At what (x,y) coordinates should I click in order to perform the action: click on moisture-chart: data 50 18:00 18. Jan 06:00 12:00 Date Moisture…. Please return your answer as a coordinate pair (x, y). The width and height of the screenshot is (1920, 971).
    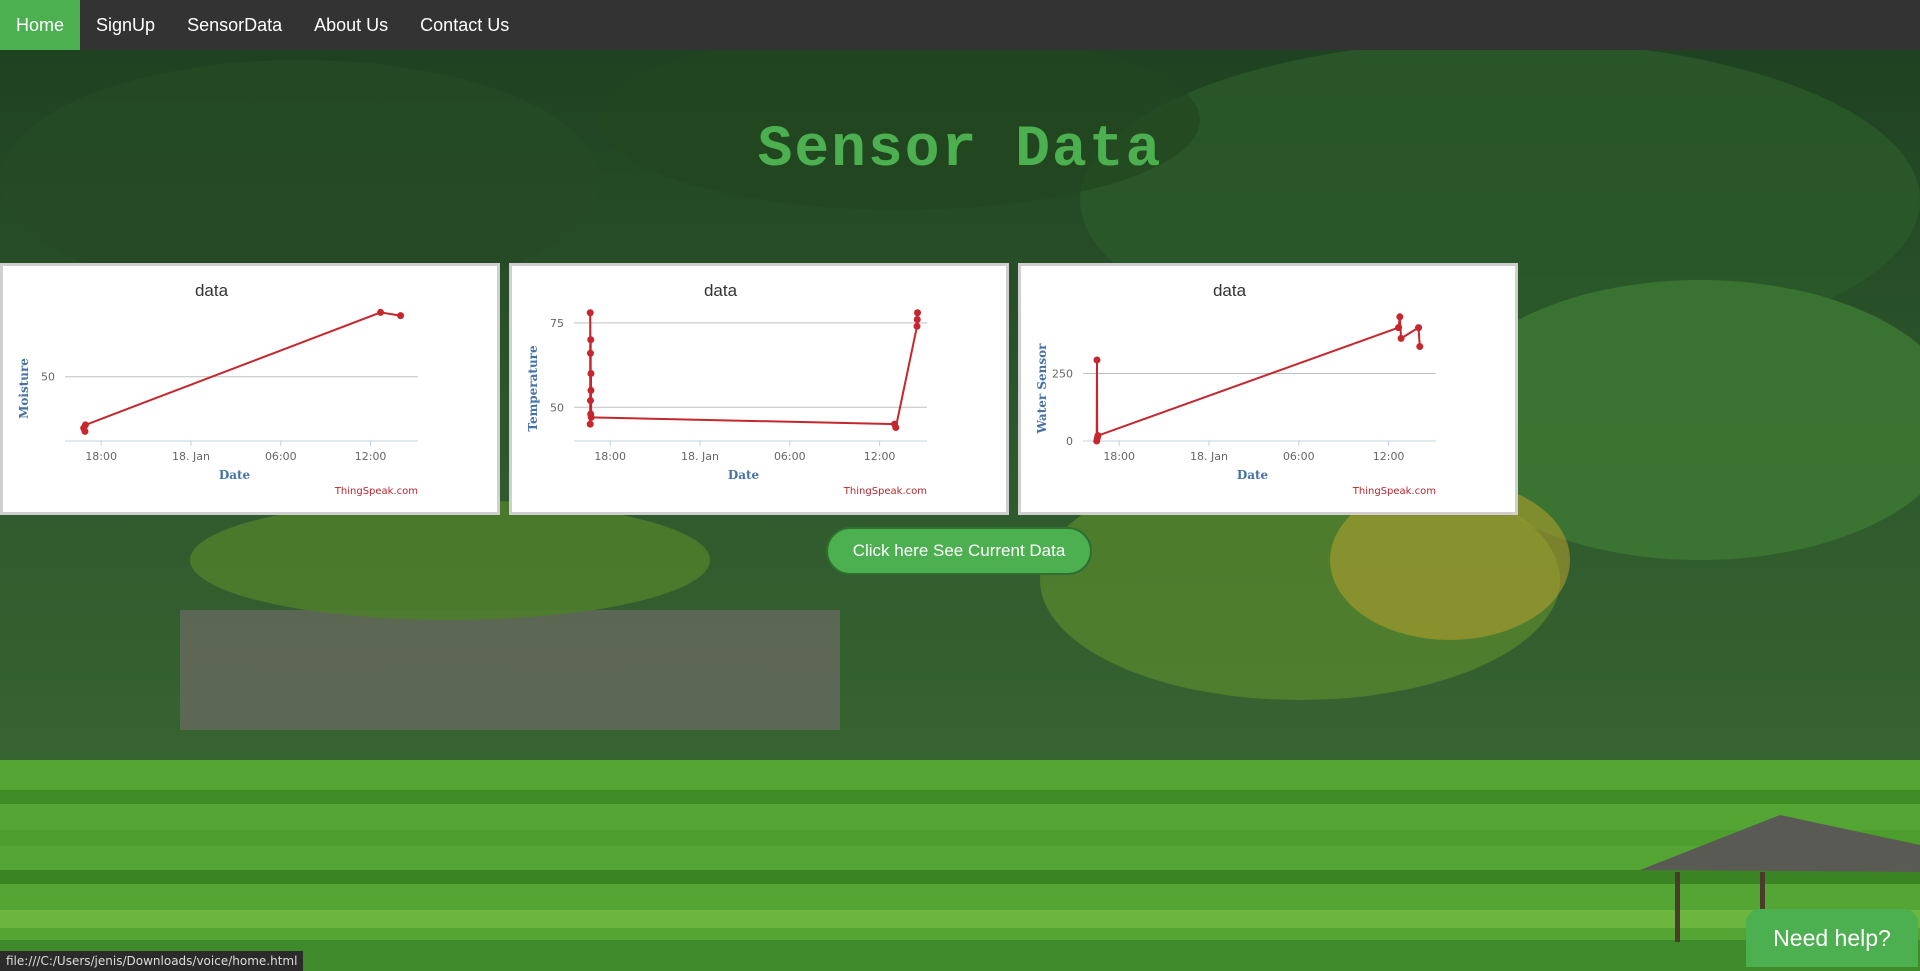
    Looking at the image, I should click on (250, 389).